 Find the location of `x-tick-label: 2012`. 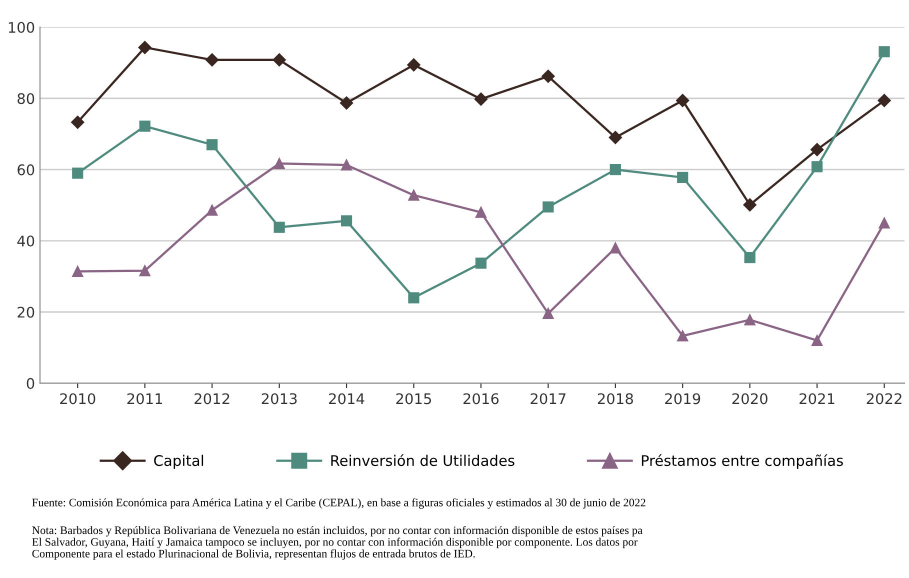

x-tick-label: 2012 is located at coordinates (212, 398).